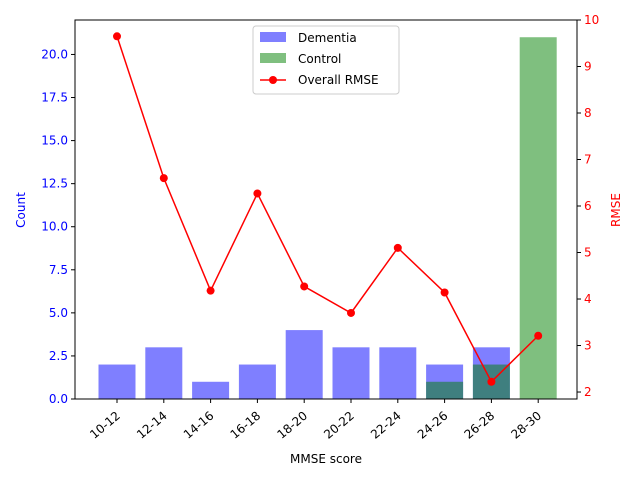 The width and height of the screenshot is (640, 480). Describe the element at coordinates (588, 113) in the screenshot. I see `y-right-tick-label: 8` at that location.